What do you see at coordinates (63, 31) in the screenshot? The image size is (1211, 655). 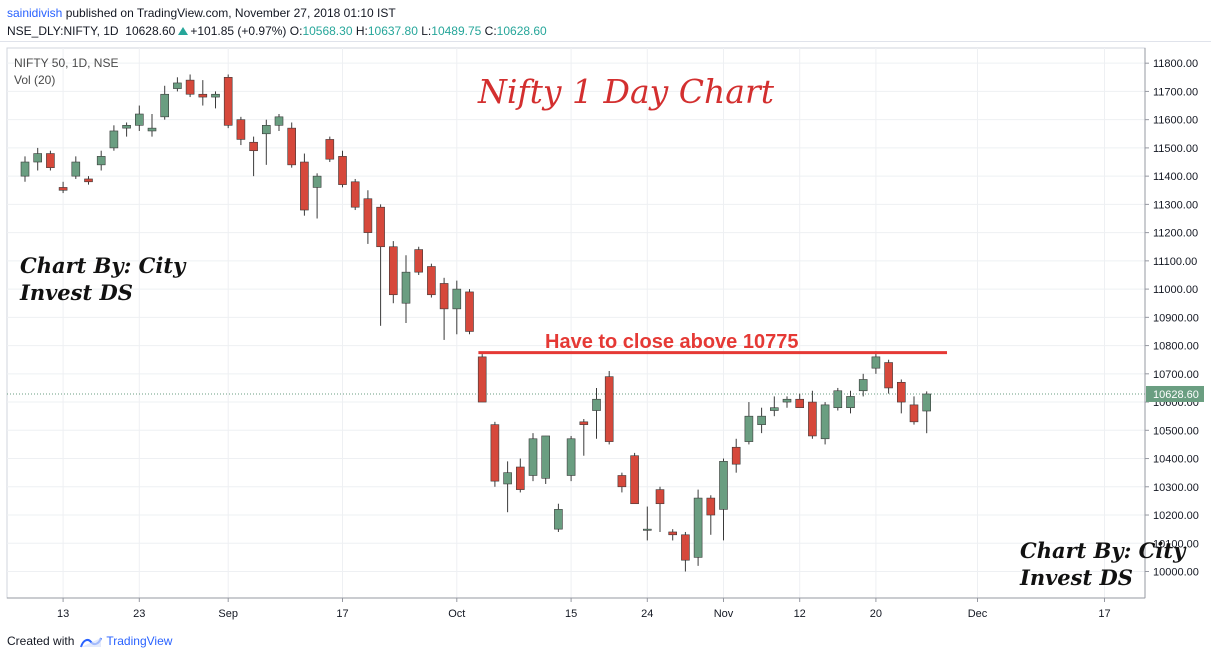 I see `symbol-label: NSE_DLY:NIFTY, 1D` at bounding box center [63, 31].